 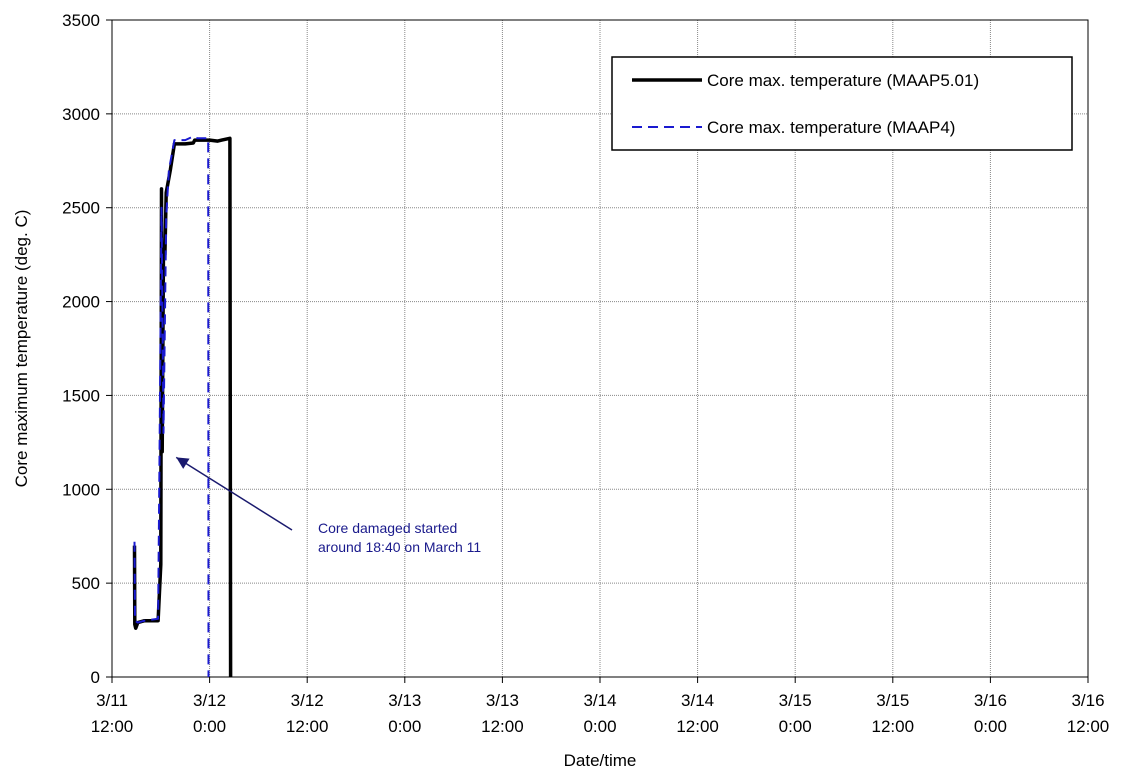 I want to click on series-line-maap4, so click(x=171, y=406).